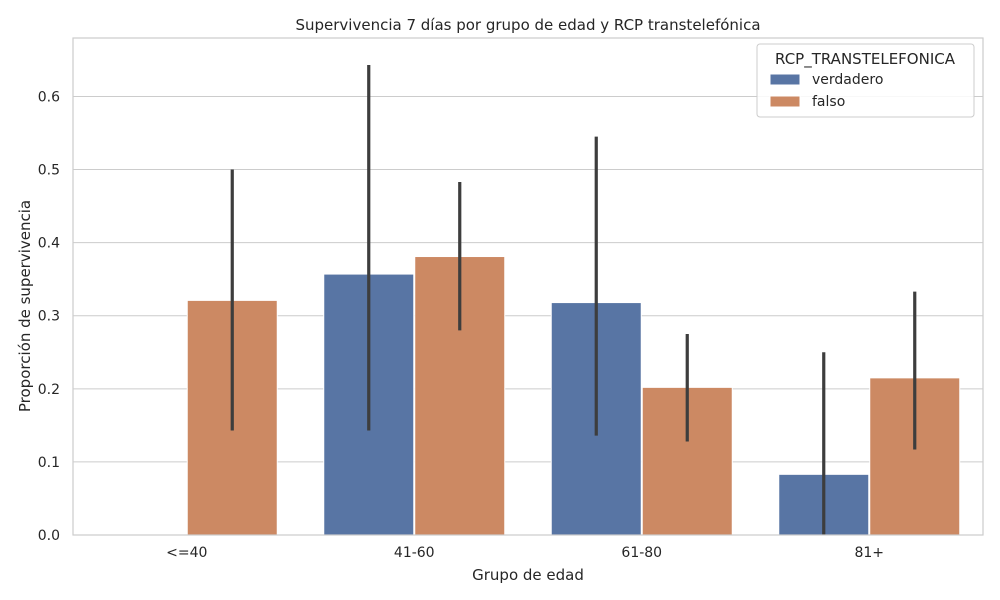 This screenshot has width=1000, height=600. Describe the element at coordinates (49, 171) in the screenshot. I see `y-tick-label: 0.5` at that location.